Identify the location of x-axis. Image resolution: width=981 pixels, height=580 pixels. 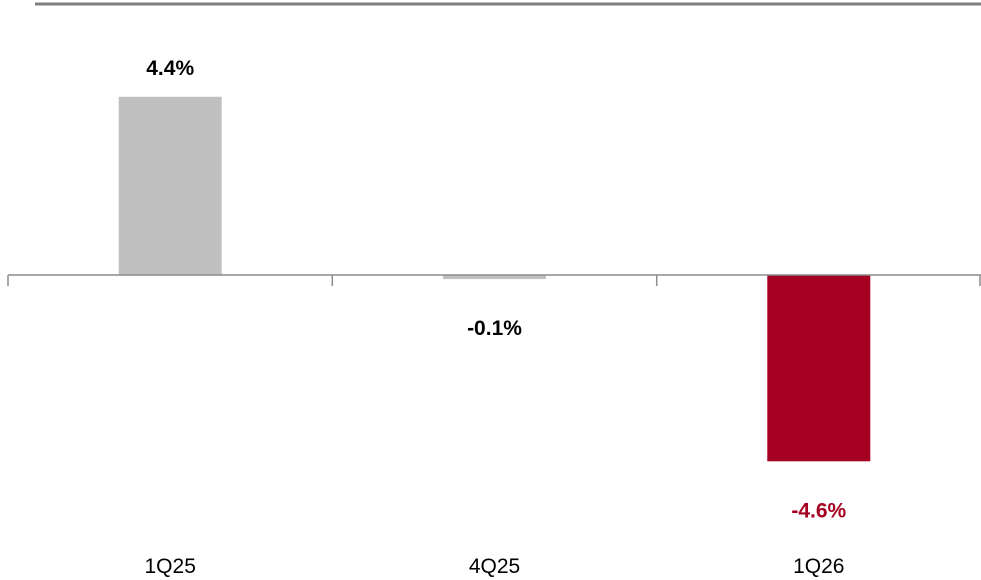
(494, 280).